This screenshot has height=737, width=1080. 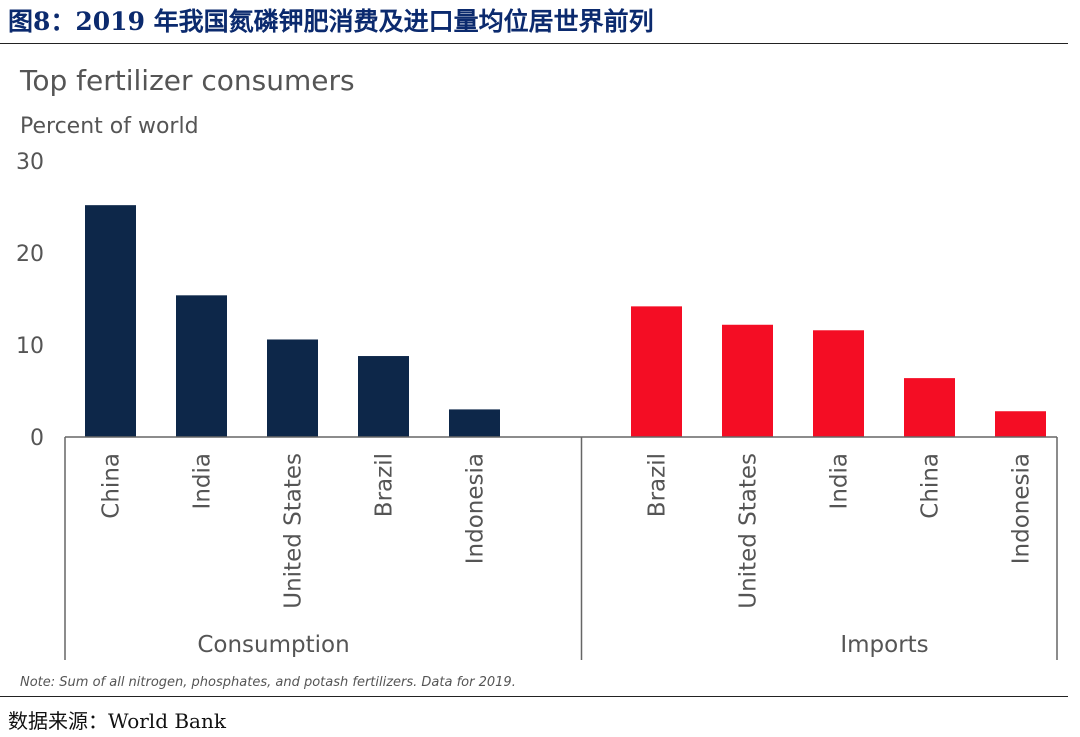 I want to click on bar-imports-india, so click(x=838, y=383).